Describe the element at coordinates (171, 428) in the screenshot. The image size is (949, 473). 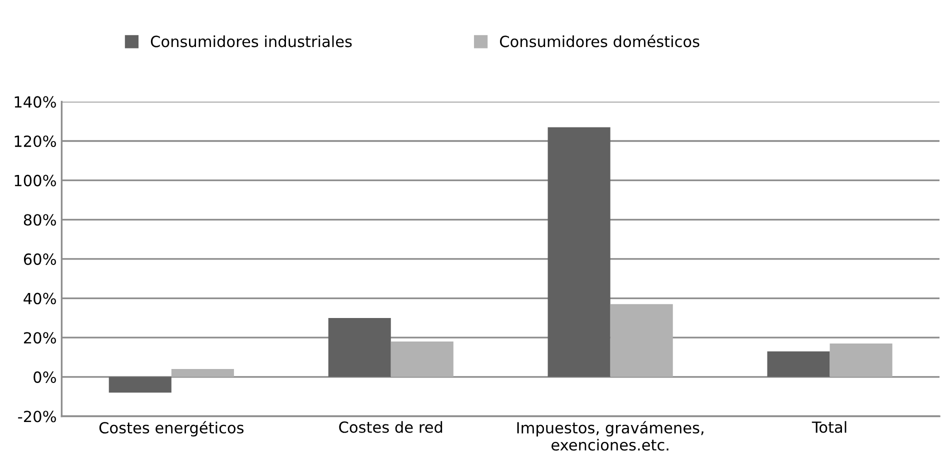
I see `x-tick-label: Costes energéticos` at that location.